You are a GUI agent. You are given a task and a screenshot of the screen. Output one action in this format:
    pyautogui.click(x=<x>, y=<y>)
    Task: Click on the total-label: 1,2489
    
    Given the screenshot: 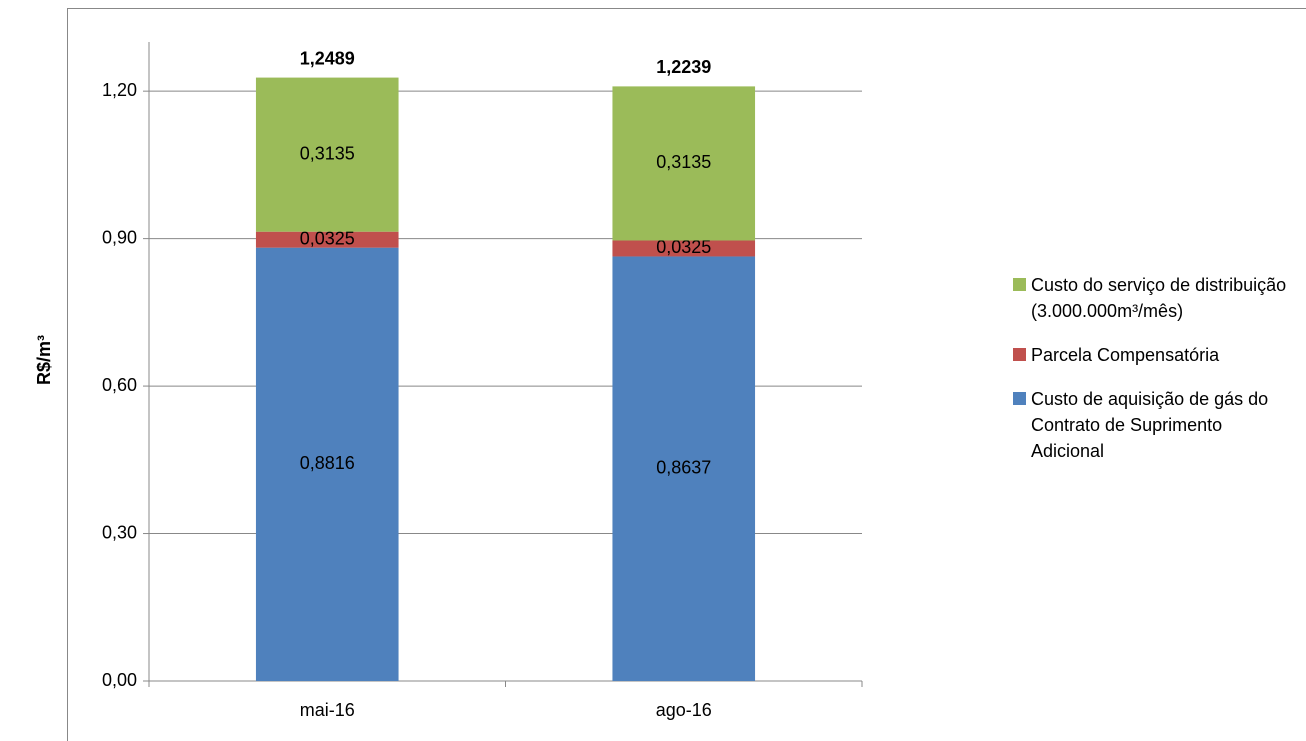 What is the action you would take?
    pyautogui.click(x=327, y=58)
    